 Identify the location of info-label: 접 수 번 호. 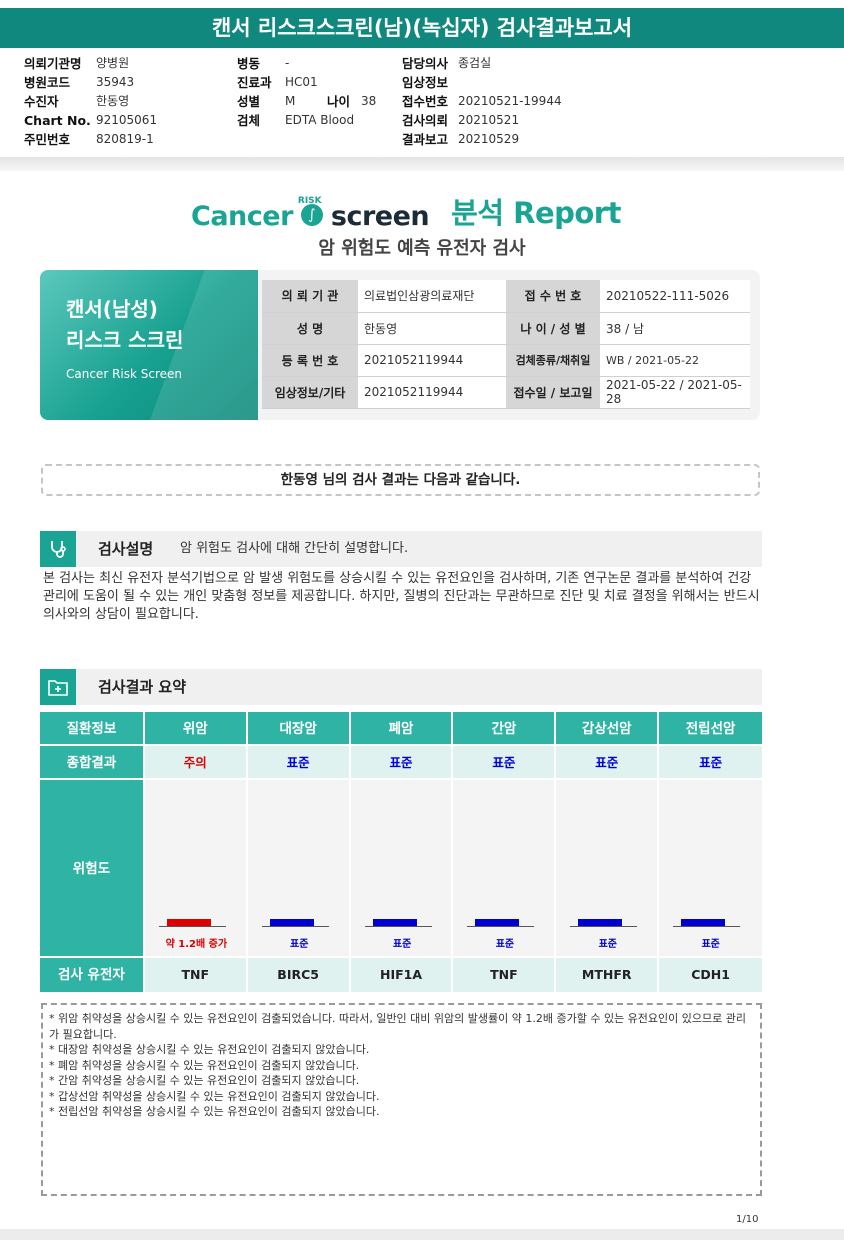
(553, 296).